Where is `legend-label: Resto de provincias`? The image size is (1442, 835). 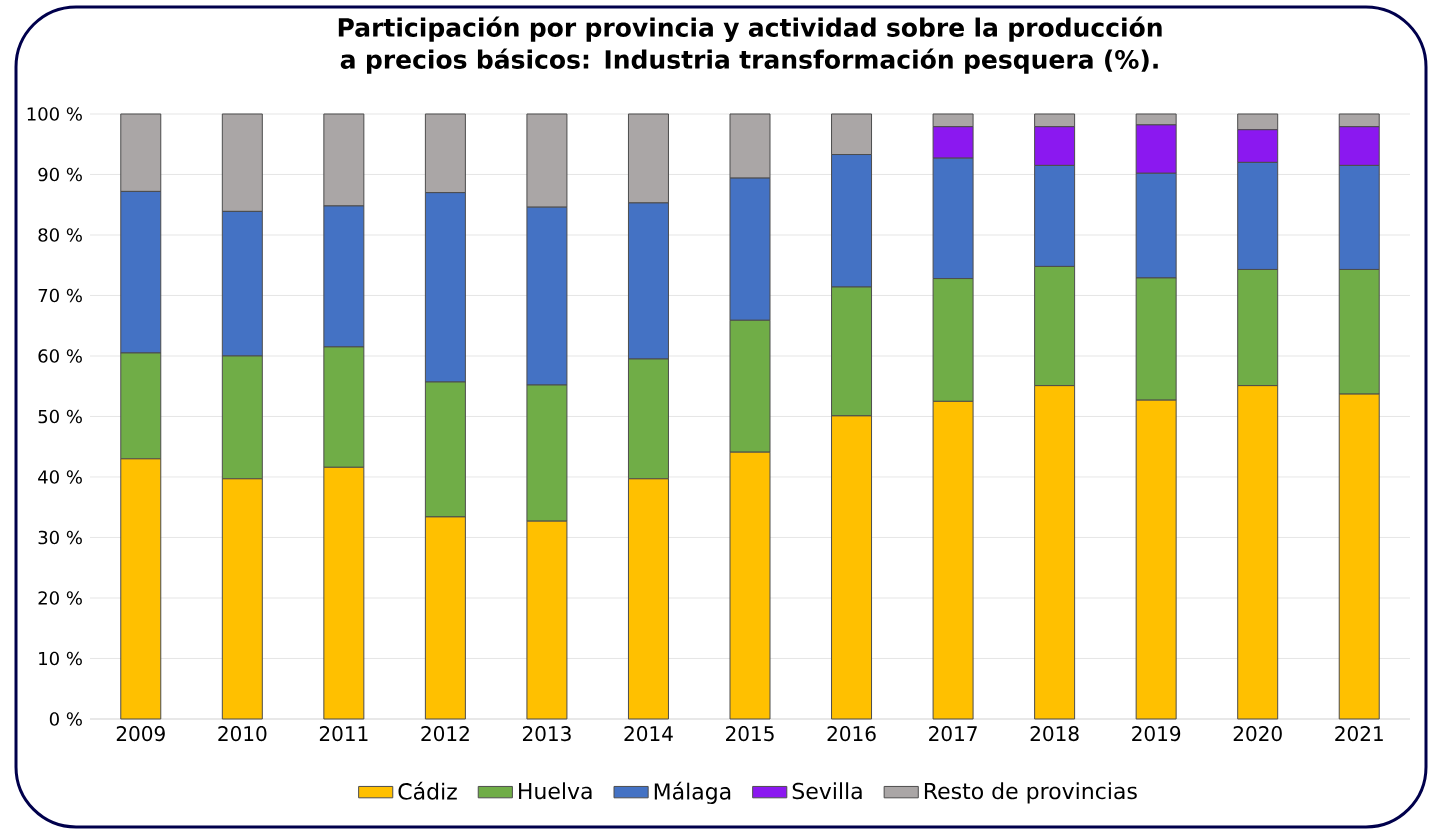
legend-label: Resto de provincias is located at coordinates (1030, 793).